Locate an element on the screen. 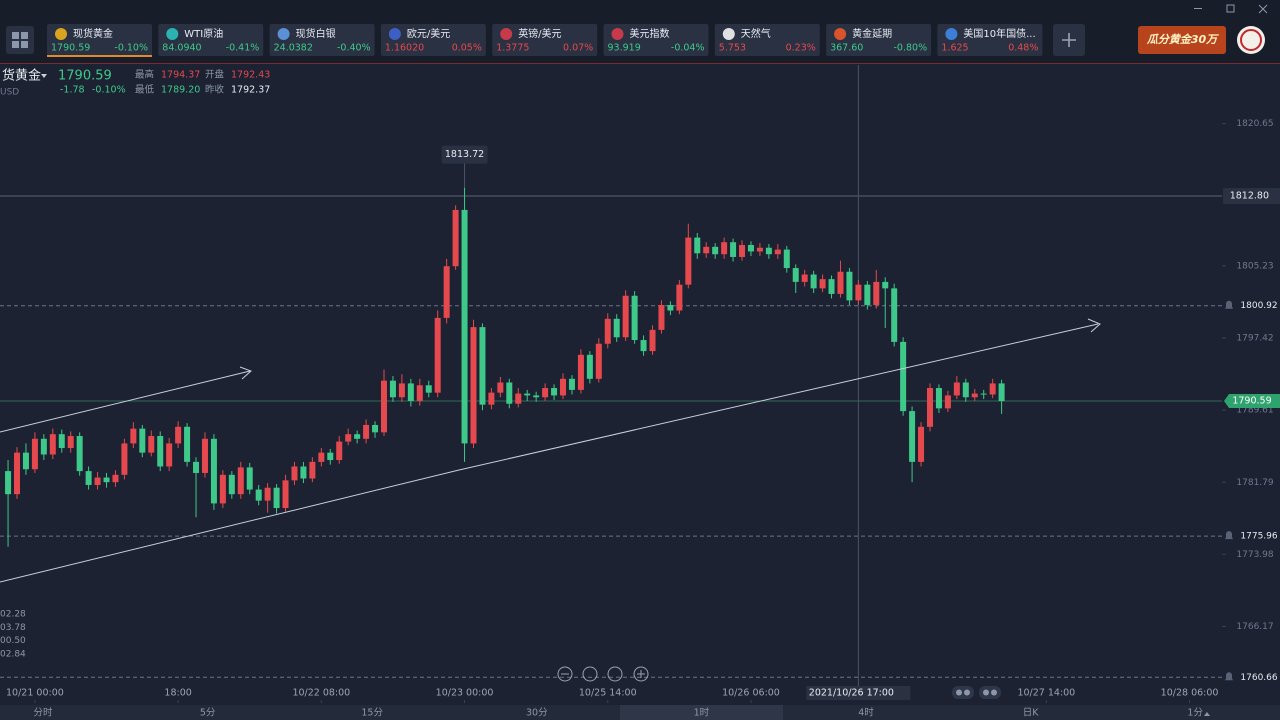  ticker-name: 现货白银 is located at coordinates (316, 33).